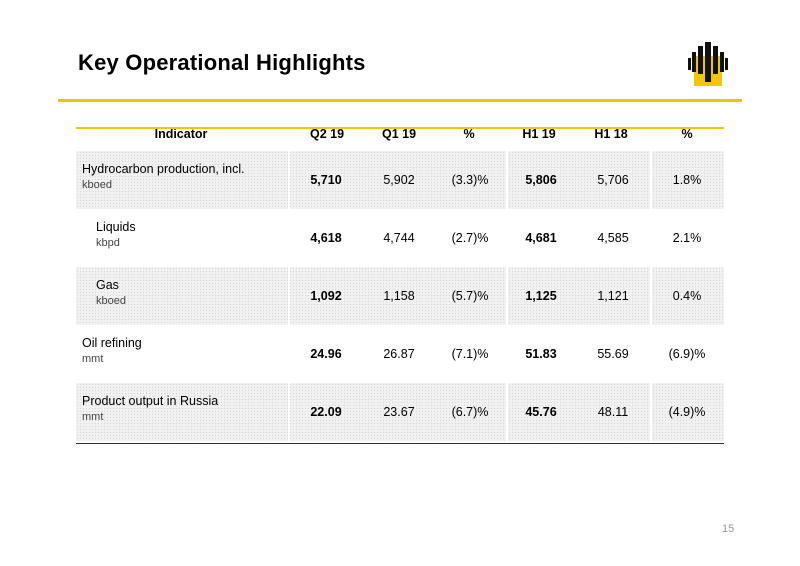  Describe the element at coordinates (728, 529) in the screenshot. I see `page-number: 15` at that location.